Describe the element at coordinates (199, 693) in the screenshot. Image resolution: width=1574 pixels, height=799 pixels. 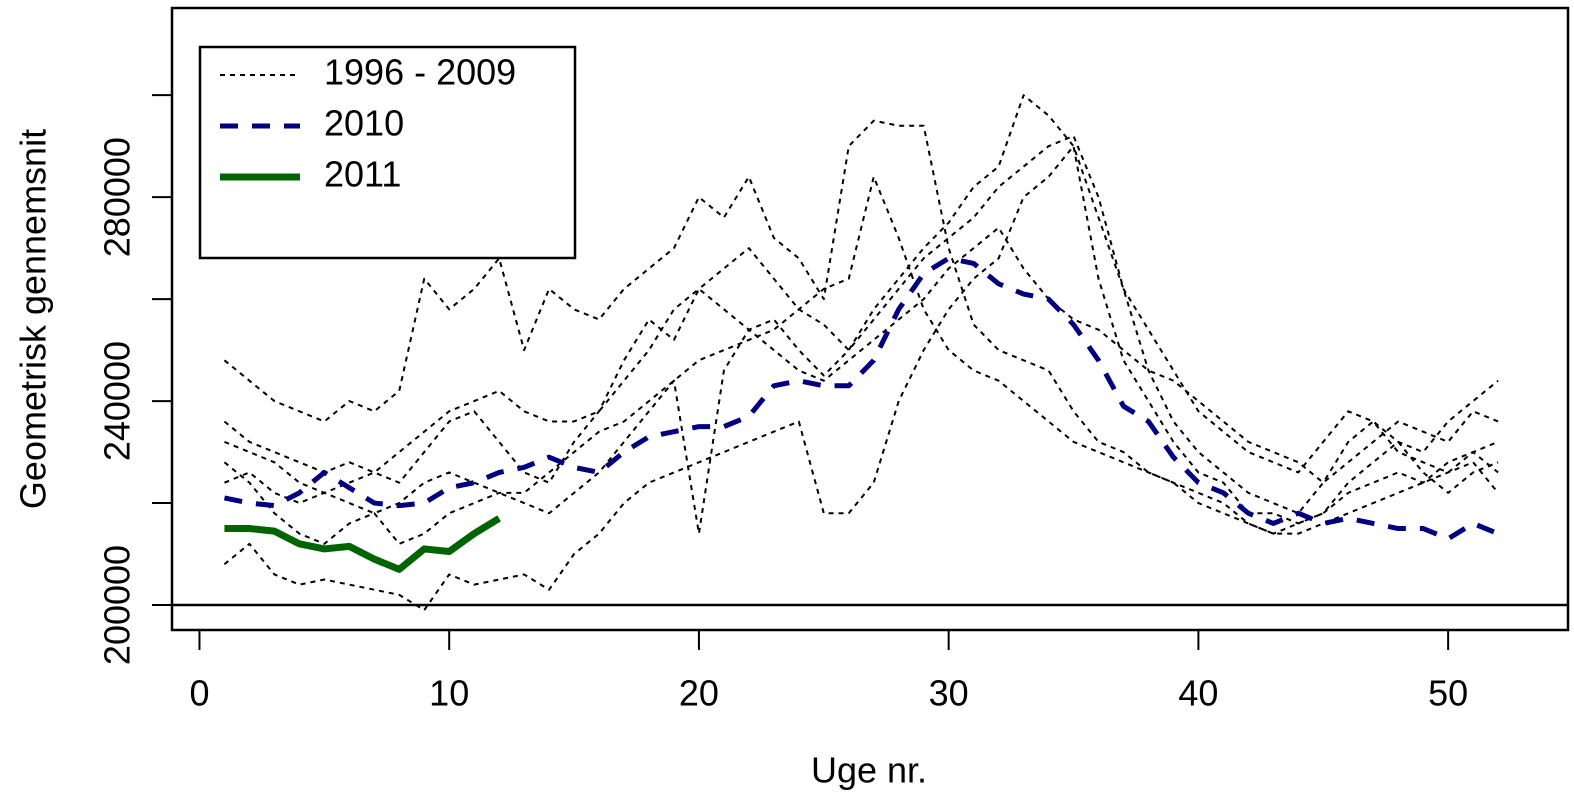
I see `x-tick-label: 0` at that location.